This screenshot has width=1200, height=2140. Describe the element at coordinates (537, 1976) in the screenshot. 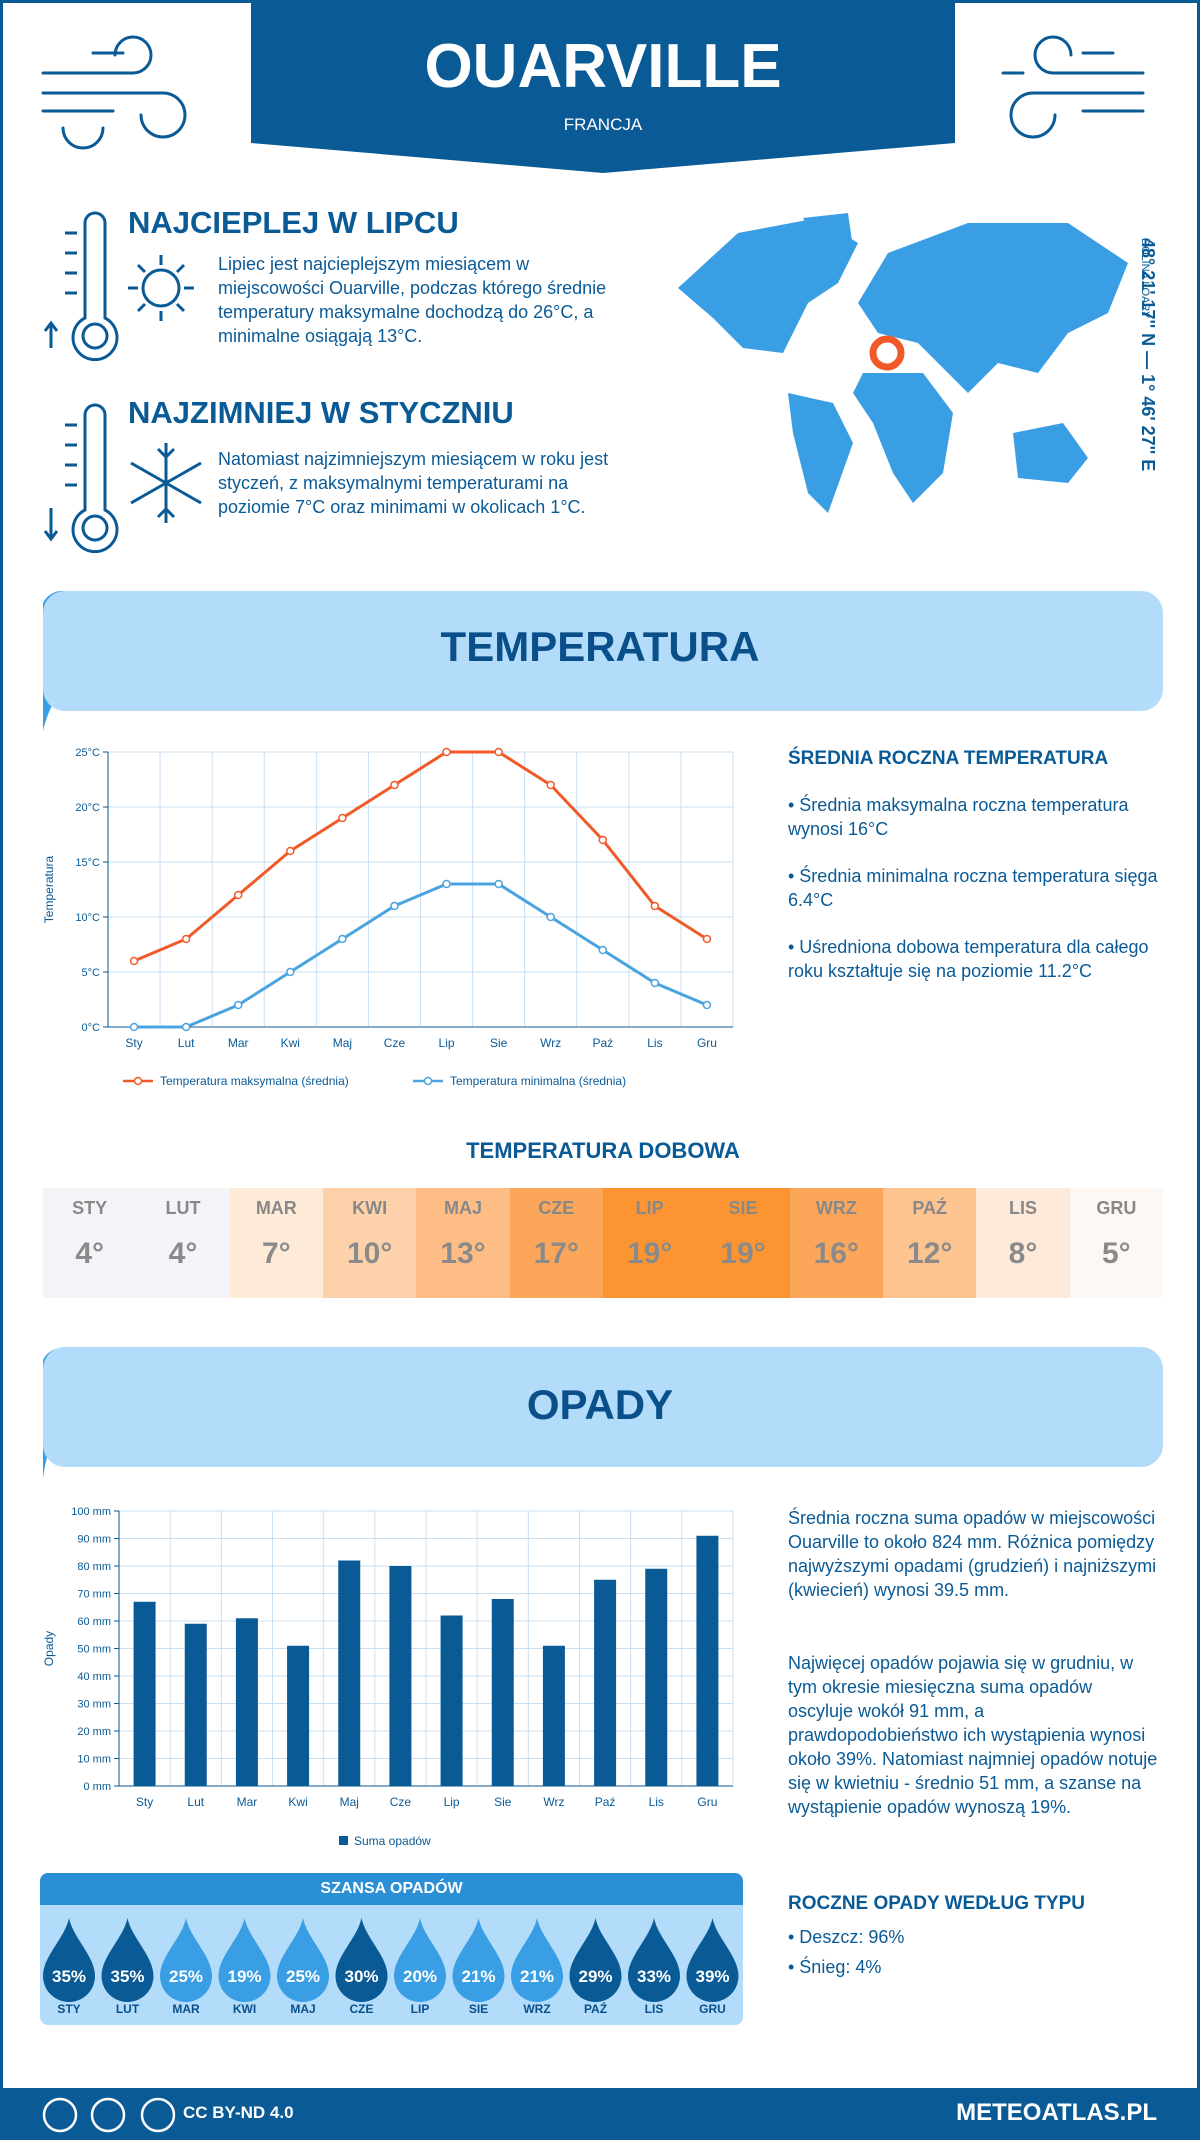

I see `rain-chance-value: 21%` at that location.